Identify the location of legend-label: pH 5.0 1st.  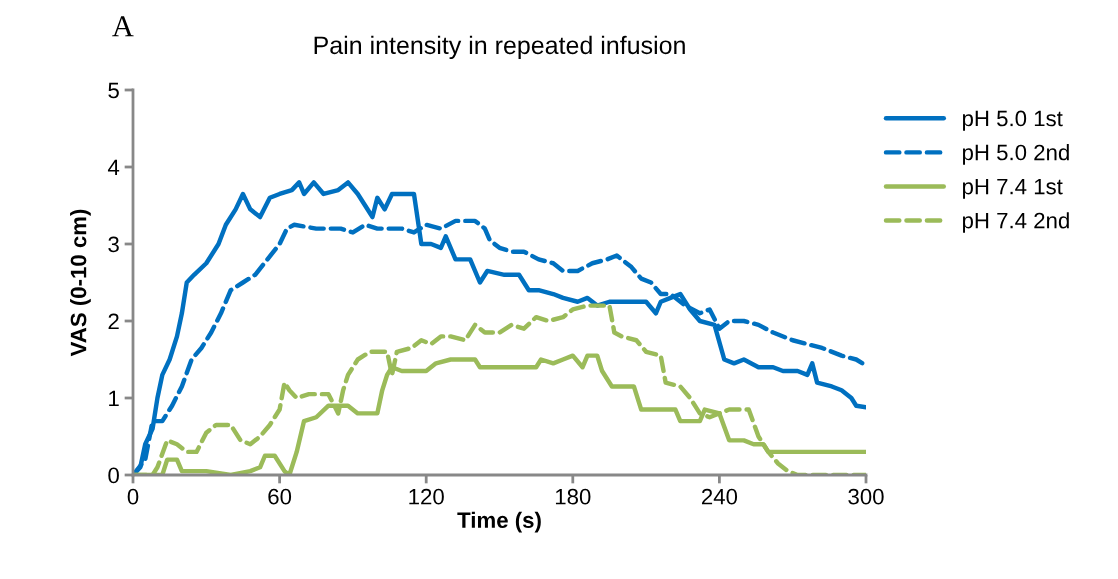
(1012, 120).